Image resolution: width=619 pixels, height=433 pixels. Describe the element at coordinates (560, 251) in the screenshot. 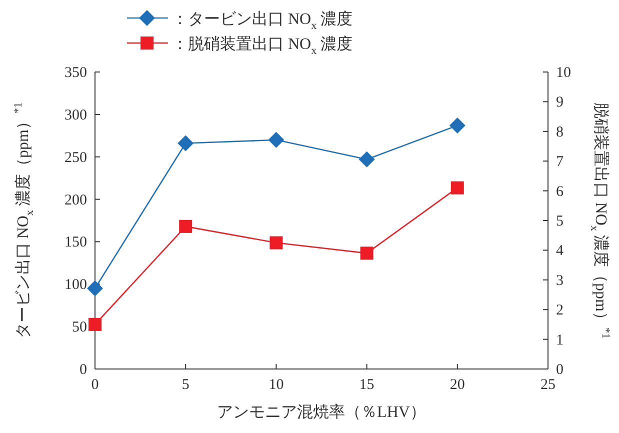

I see `y2-tick-label: 4` at that location.